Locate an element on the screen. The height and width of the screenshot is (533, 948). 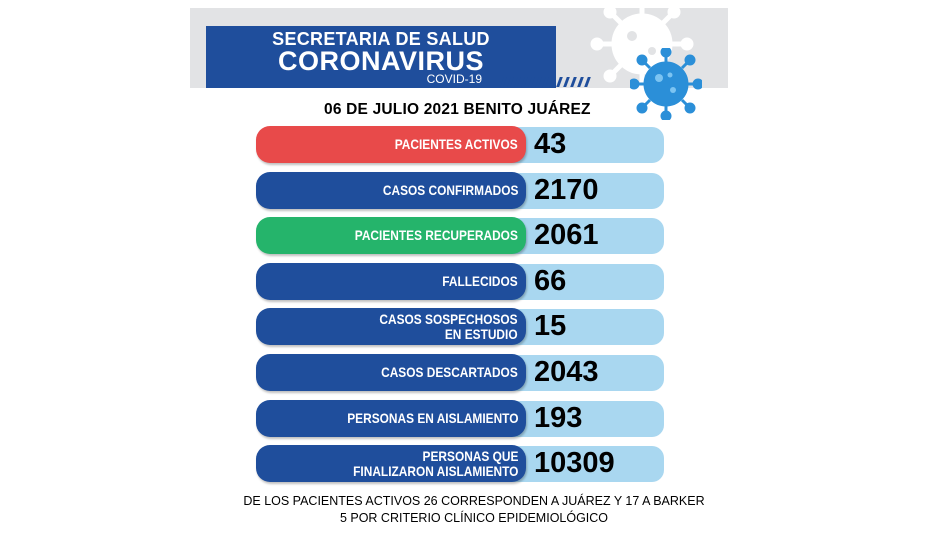
stat-label: PERSONAS EN AISLAMIENTO is located at coordinates (432, 418).